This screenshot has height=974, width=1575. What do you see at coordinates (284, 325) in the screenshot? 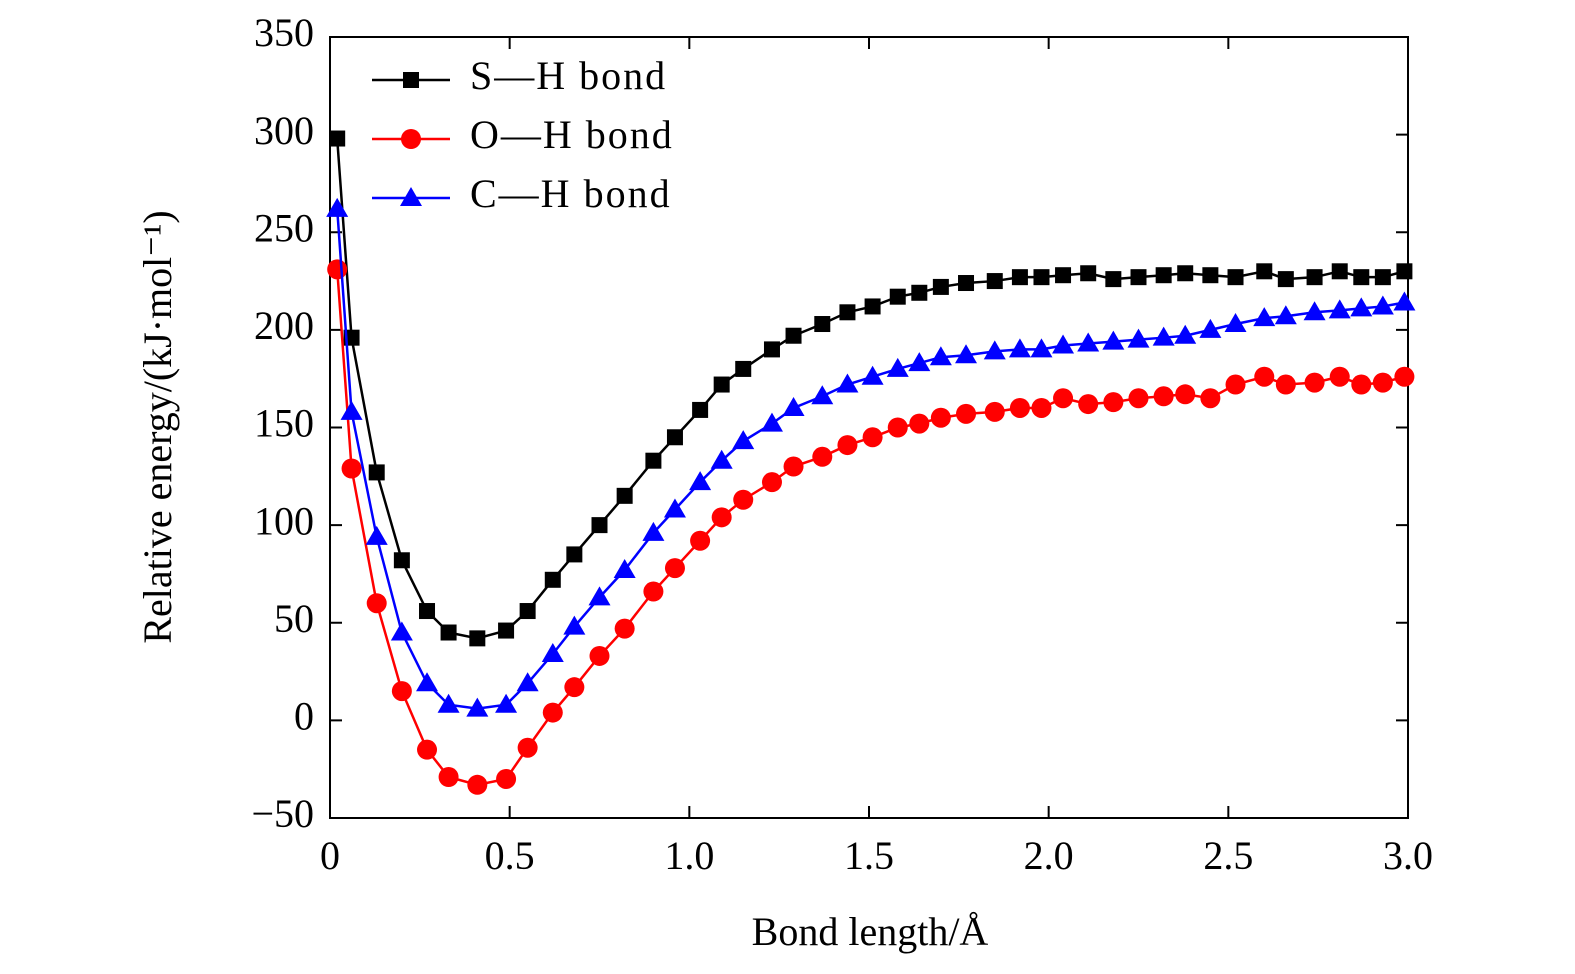
I see `y-tick-label: 200` at bounding box center [284, 325].